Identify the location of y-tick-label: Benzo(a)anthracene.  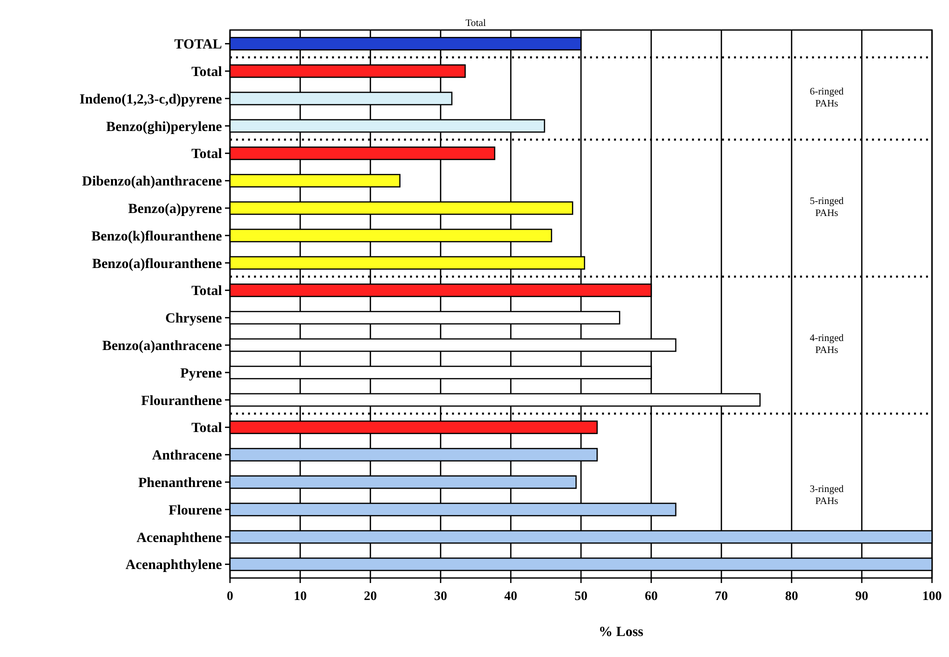
(162, 346).